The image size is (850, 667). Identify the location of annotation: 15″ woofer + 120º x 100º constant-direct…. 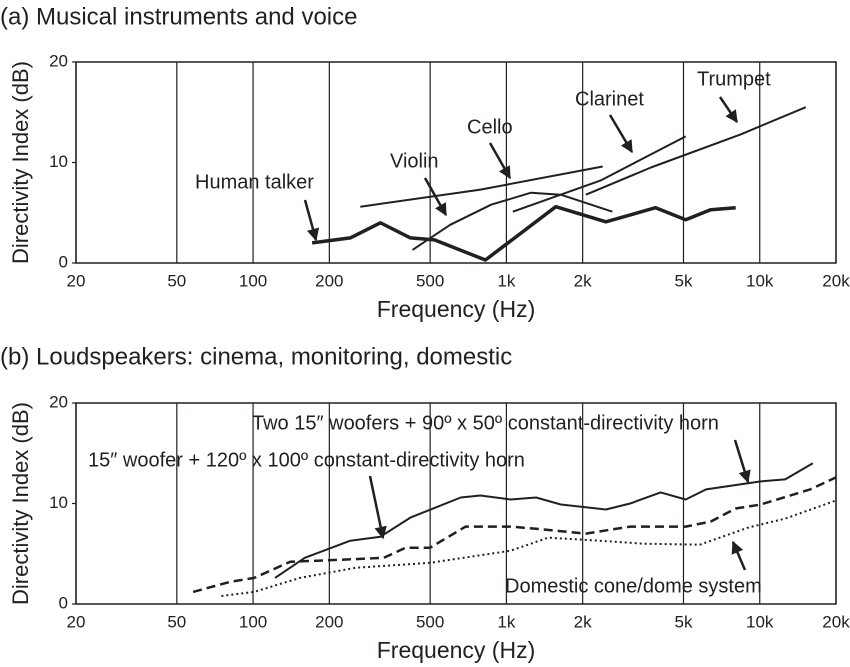
(306, 460).